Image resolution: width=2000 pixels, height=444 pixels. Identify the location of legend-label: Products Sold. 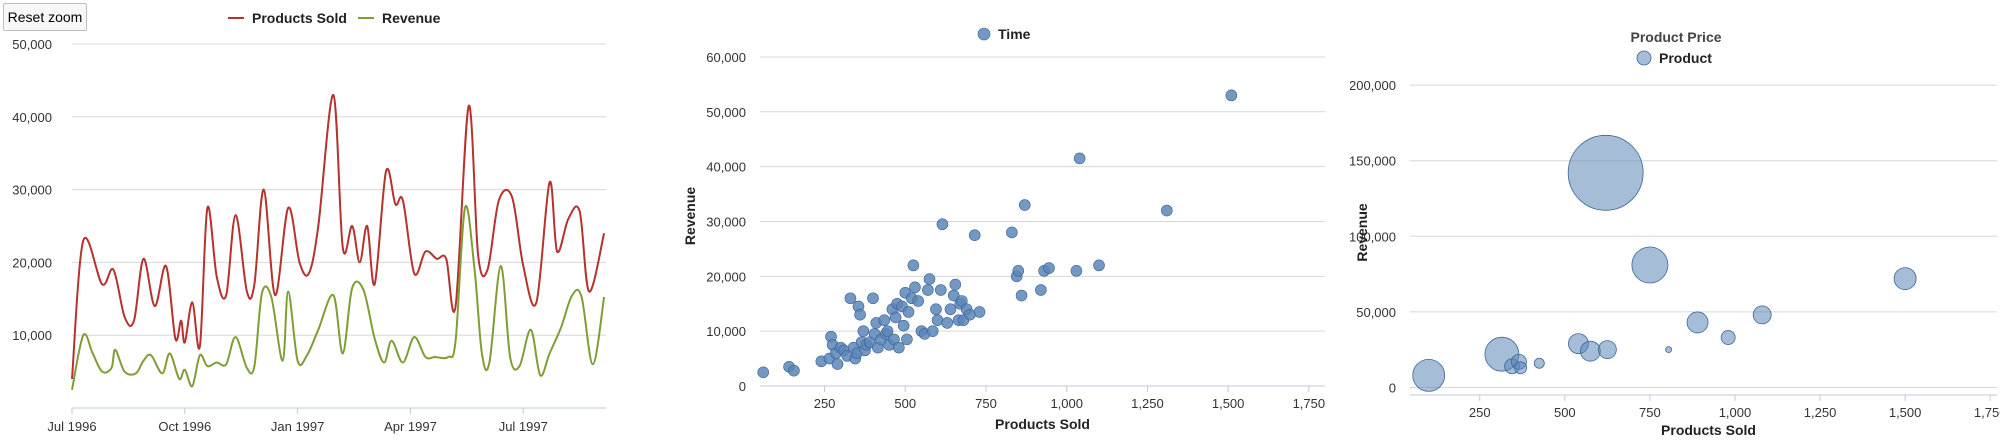
(299, 18).